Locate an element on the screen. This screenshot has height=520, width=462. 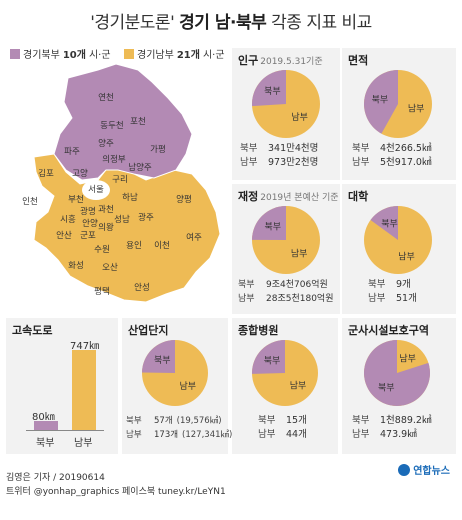
military-title: 군사시설보호구역 is located at coordinates (388, 330).